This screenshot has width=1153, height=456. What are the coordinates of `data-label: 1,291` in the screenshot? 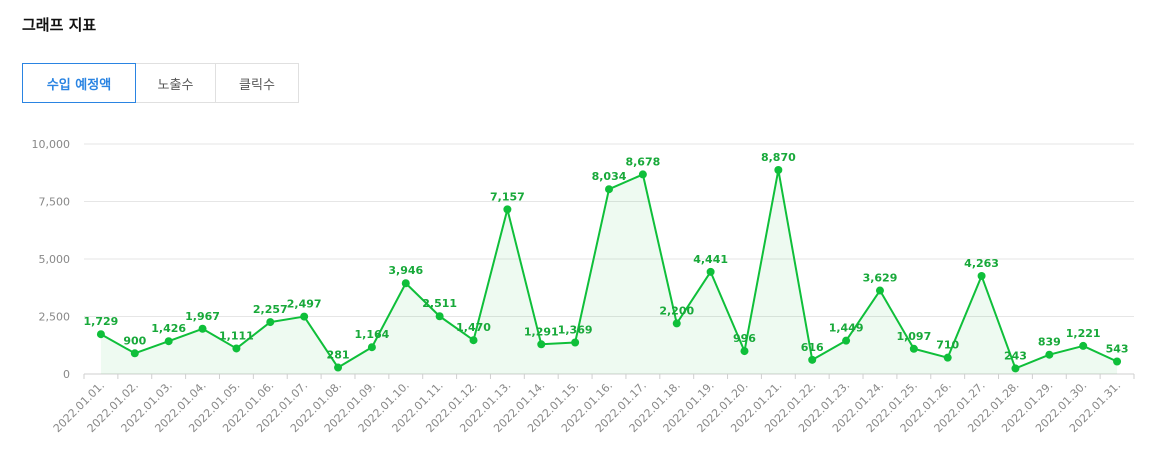 It's located at (541, 331).